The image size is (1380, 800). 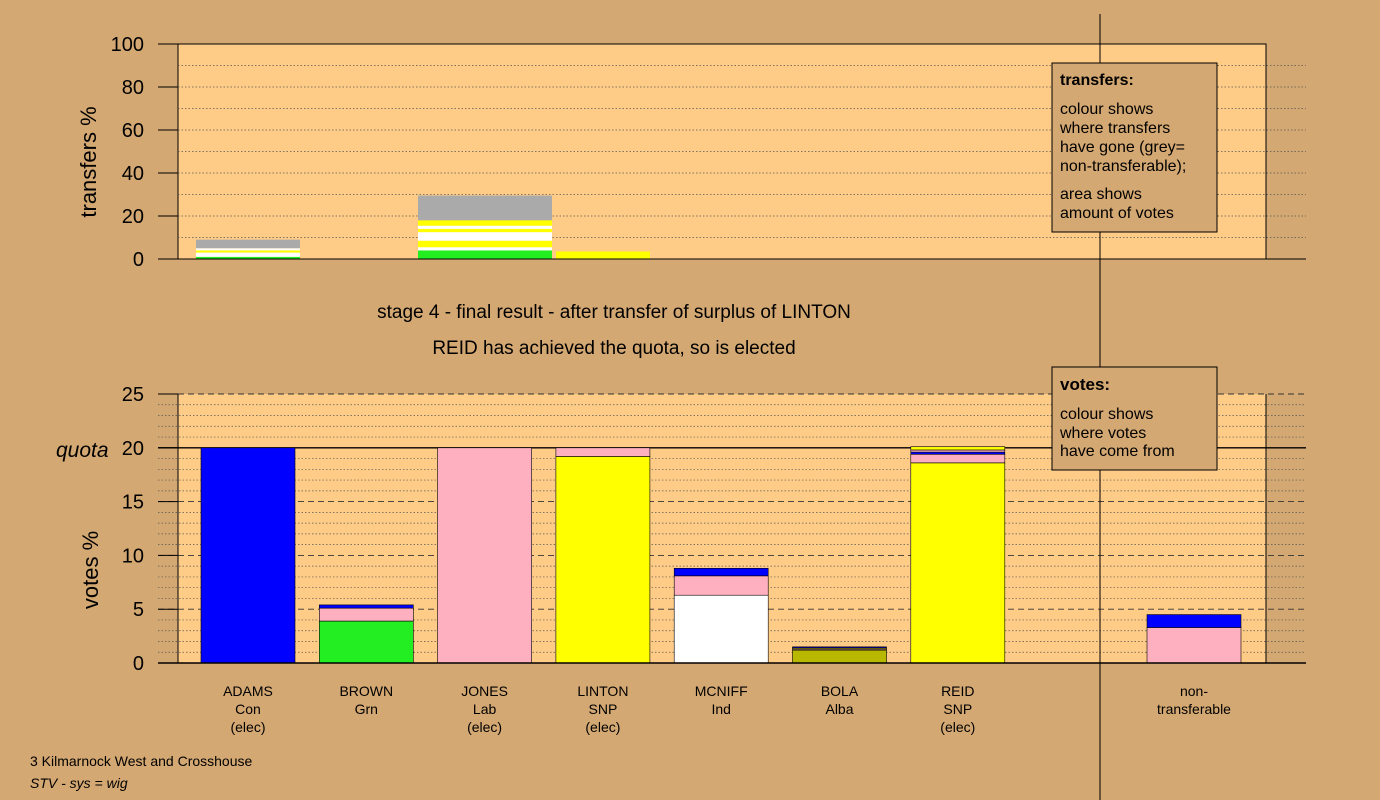 What do you see at coordinates (1106, 109) in the screenshot?
I see `transfers-legend-line: colour shows` at bounding box center [1106, 109].